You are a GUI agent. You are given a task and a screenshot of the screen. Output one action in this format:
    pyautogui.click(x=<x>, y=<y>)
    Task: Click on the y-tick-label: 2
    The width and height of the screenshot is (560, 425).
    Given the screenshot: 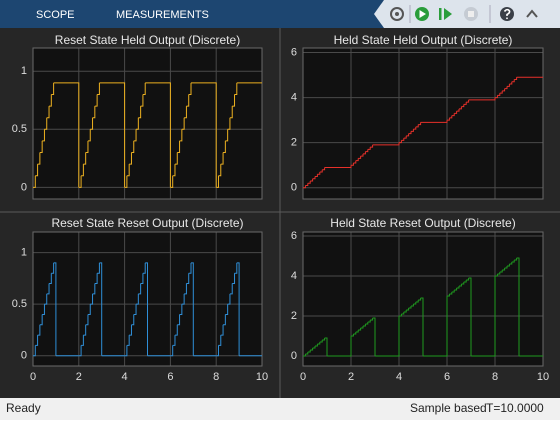 What is the action you would take?
    pyautogui.click(x=294, y=143)
    